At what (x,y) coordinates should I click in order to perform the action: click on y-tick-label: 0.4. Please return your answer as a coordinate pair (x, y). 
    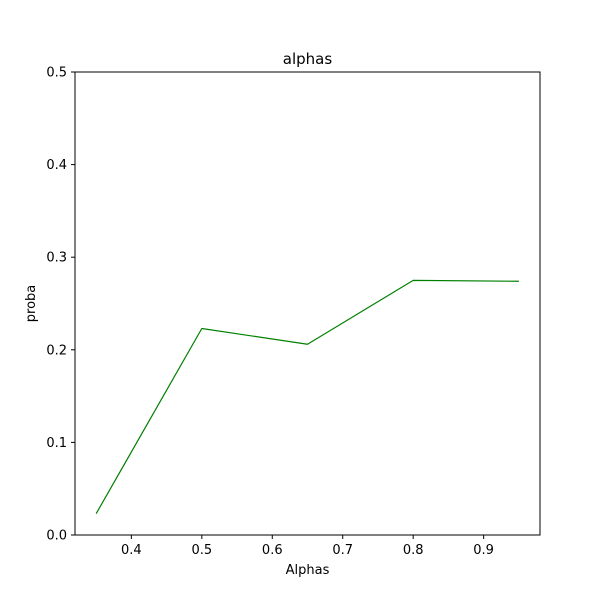
    Looking at the image, I should click on (56, 165).